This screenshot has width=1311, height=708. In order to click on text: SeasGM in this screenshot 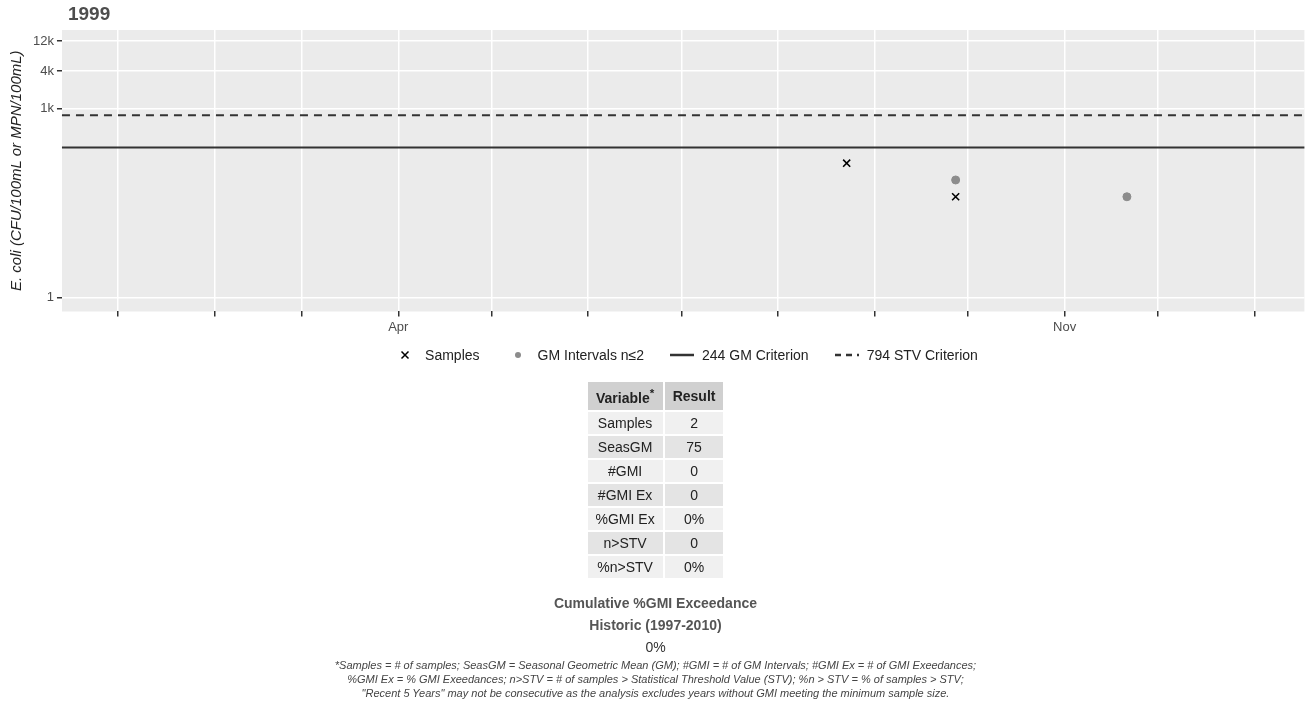, I will do `click(625, 447)`.